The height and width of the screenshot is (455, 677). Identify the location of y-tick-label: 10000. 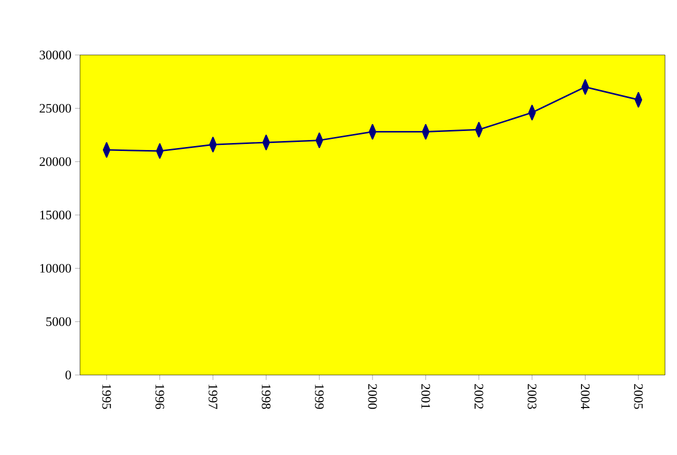
(55, 268).